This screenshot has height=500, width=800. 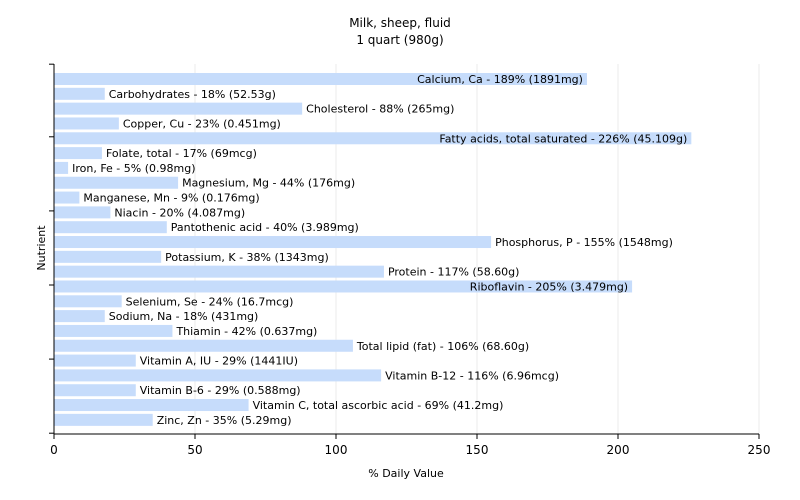 What do you see at coordinates (224, 420) in the screenshot?
I see `bar-label-23: Zinc, Zn - 35% (5.29mg)` at bounding box center [224, 420].